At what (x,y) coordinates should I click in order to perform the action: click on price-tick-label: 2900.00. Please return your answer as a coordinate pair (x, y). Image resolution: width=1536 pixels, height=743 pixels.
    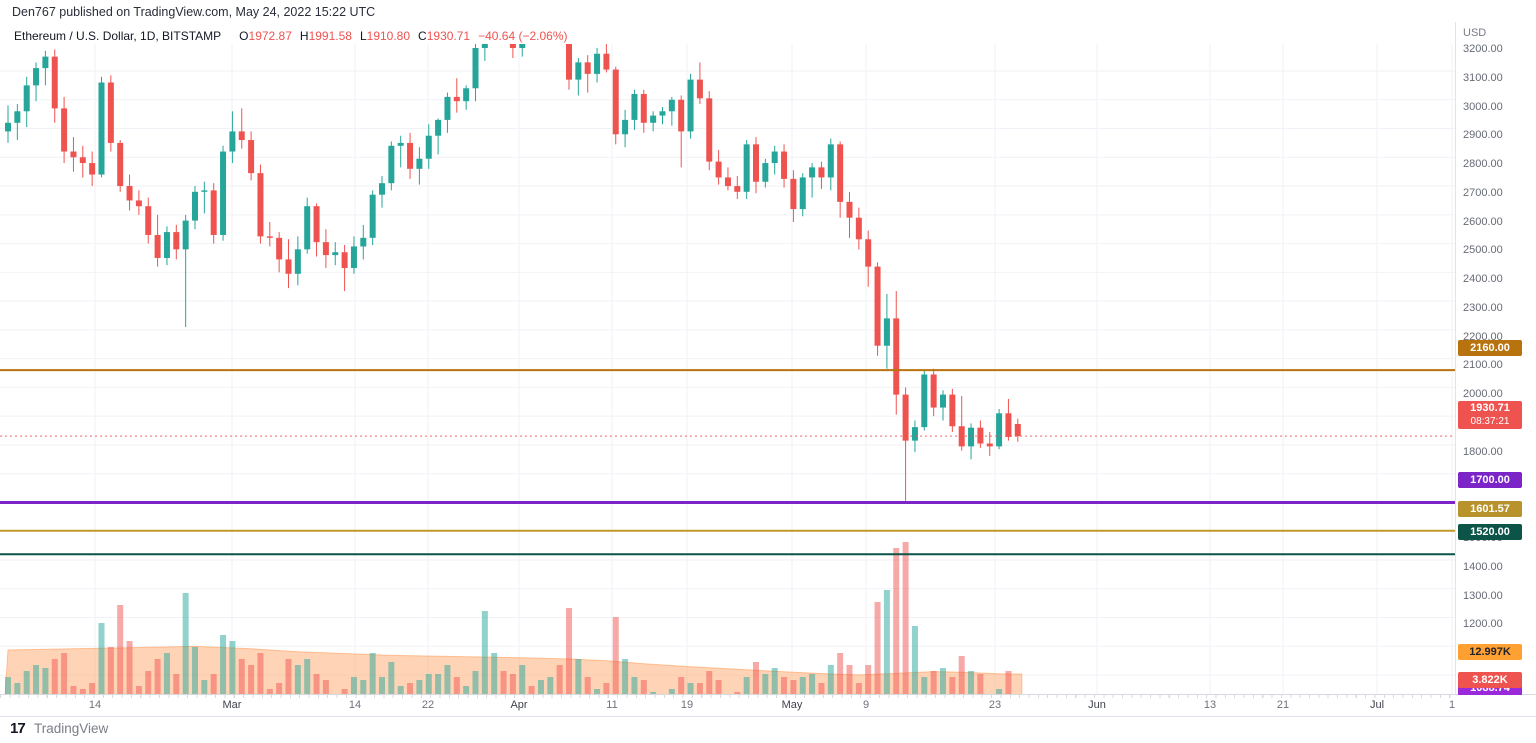
    Looking at the image, I should click on (1483, 135).